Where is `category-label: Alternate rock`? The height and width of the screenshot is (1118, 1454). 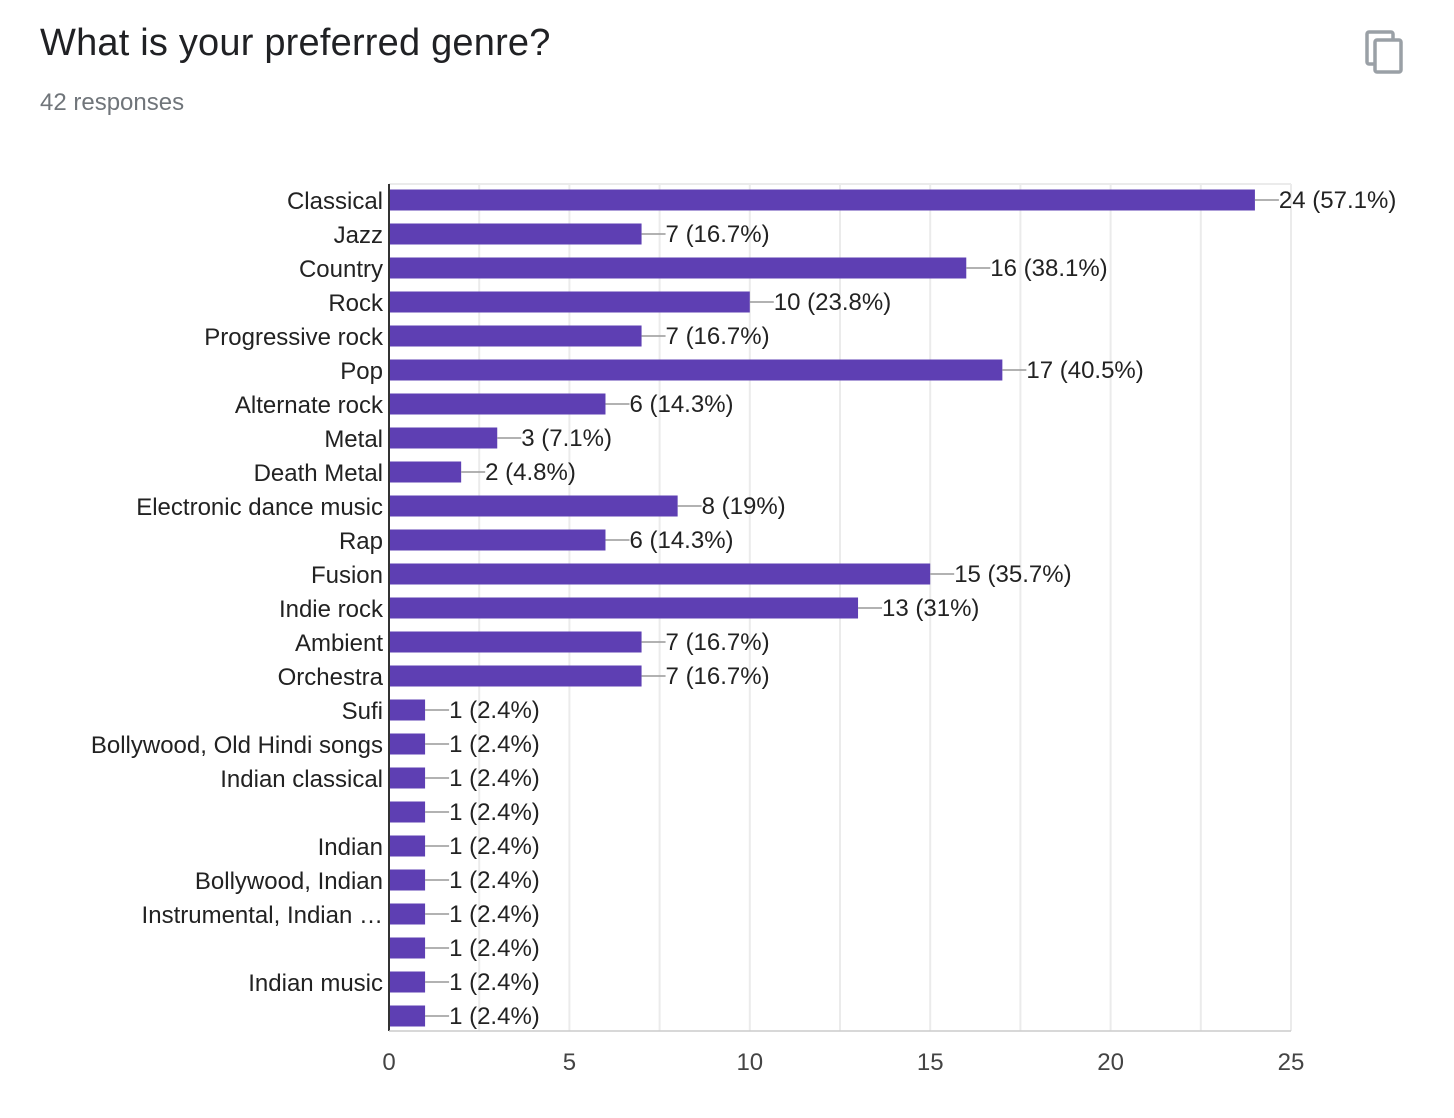
category-label: Alternate rock is located at coordinates (309, 405).